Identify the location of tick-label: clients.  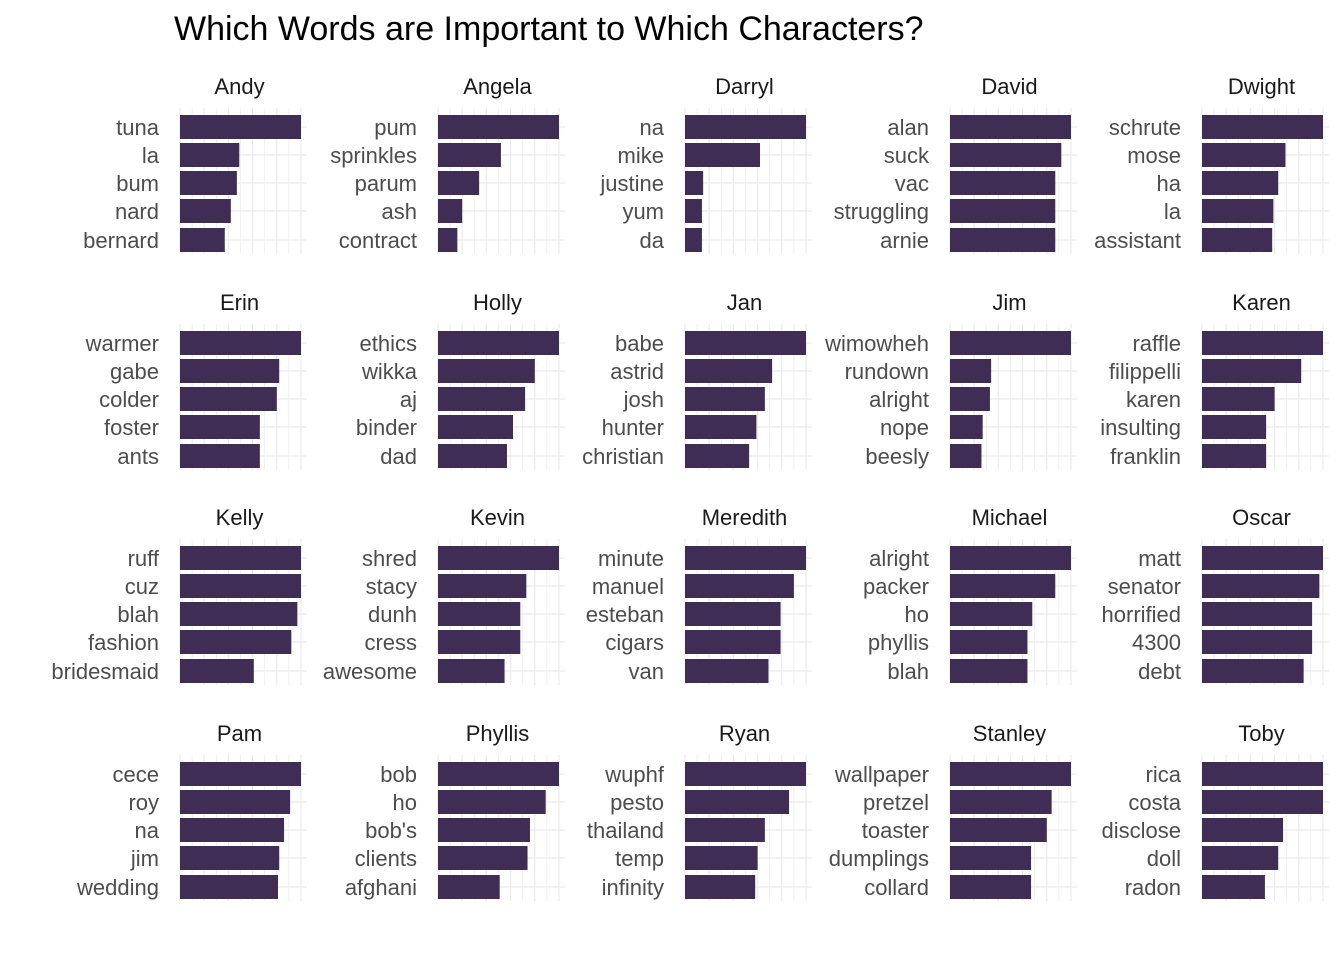
(386, 858).